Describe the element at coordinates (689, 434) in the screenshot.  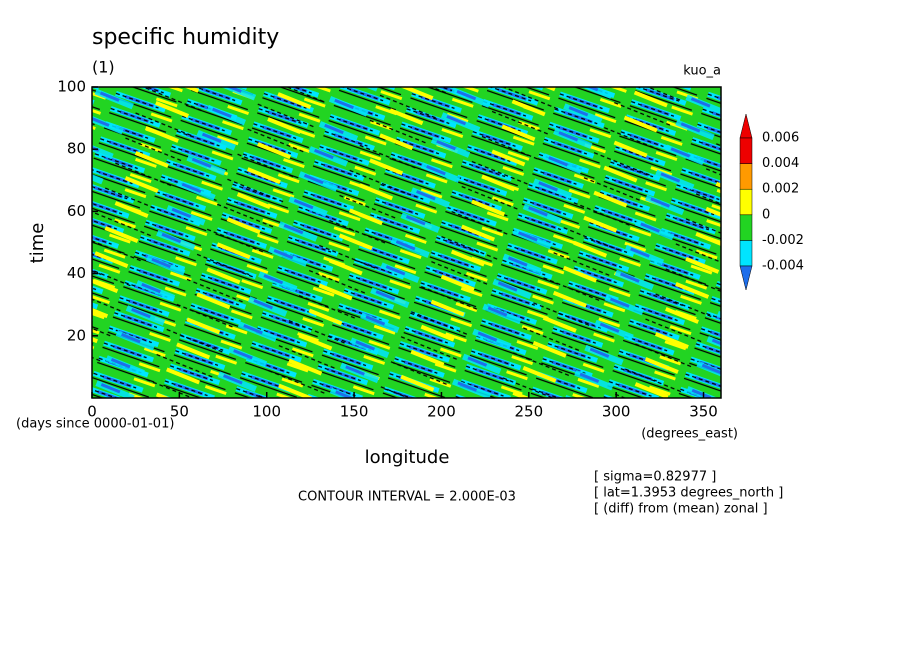
I see `x-units: (degrees_east)` at that location.